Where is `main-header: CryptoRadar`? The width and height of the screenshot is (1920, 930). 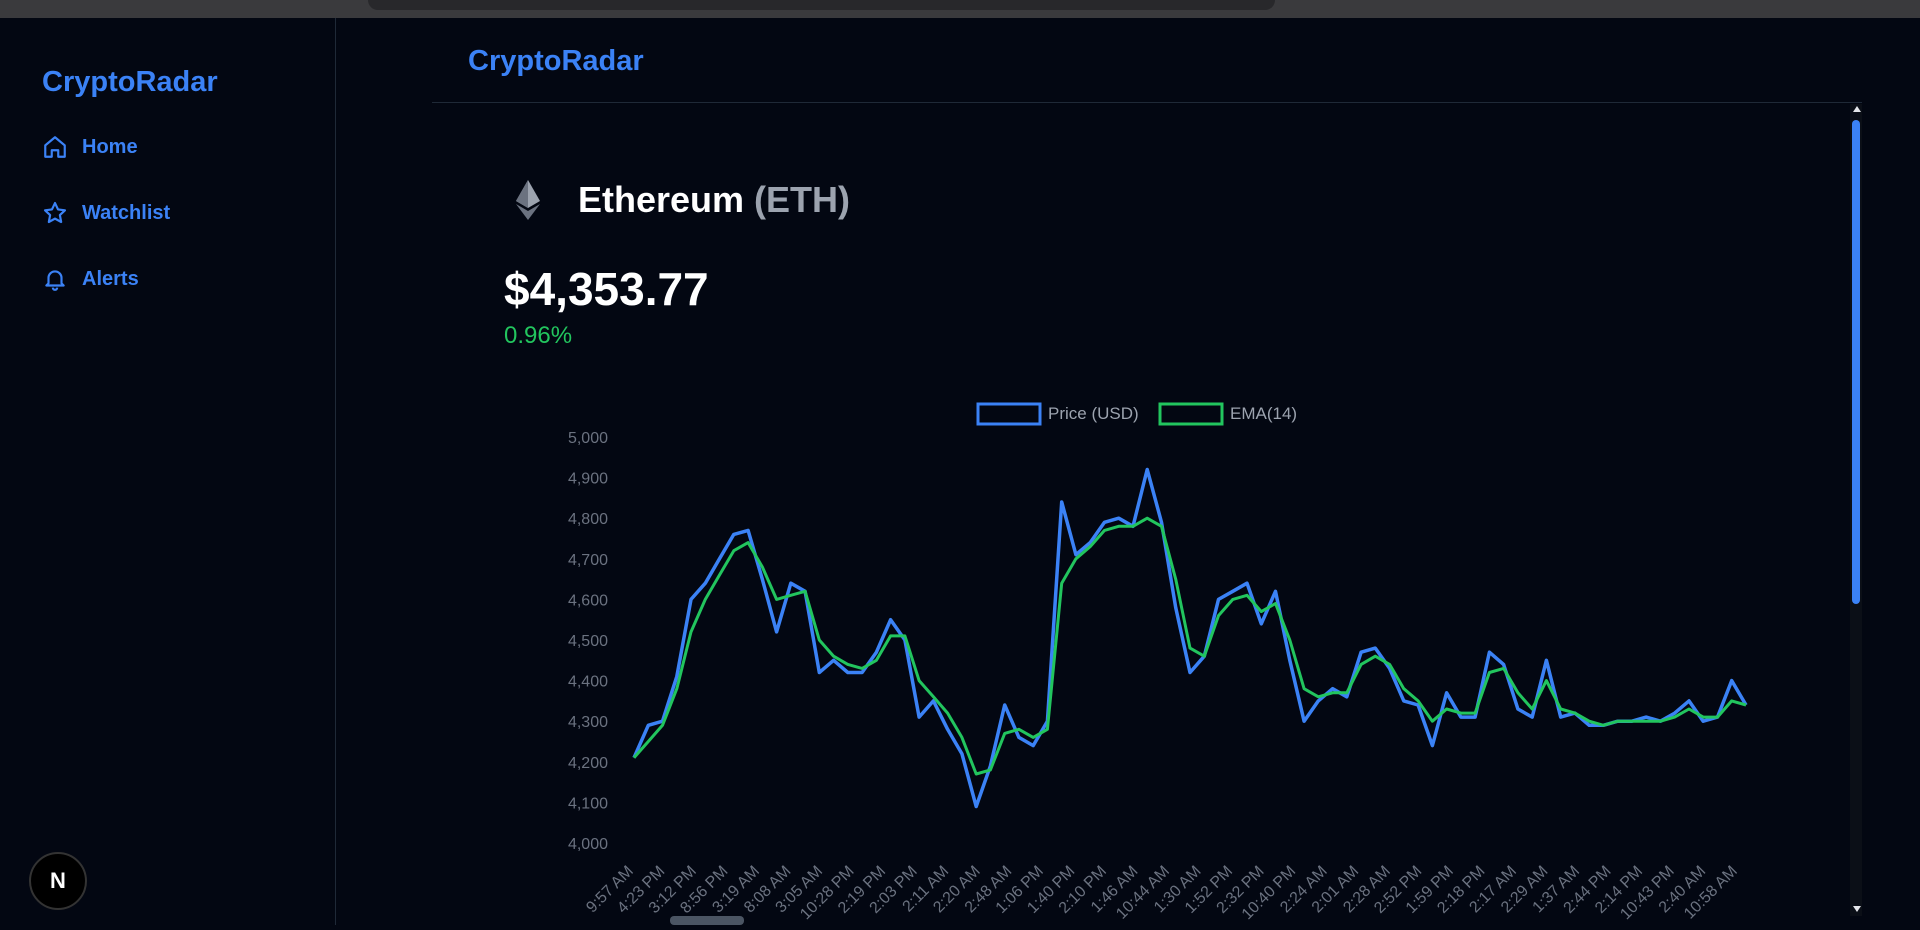 main-header: CryptoRadar is located at coordinates (1147, 60).